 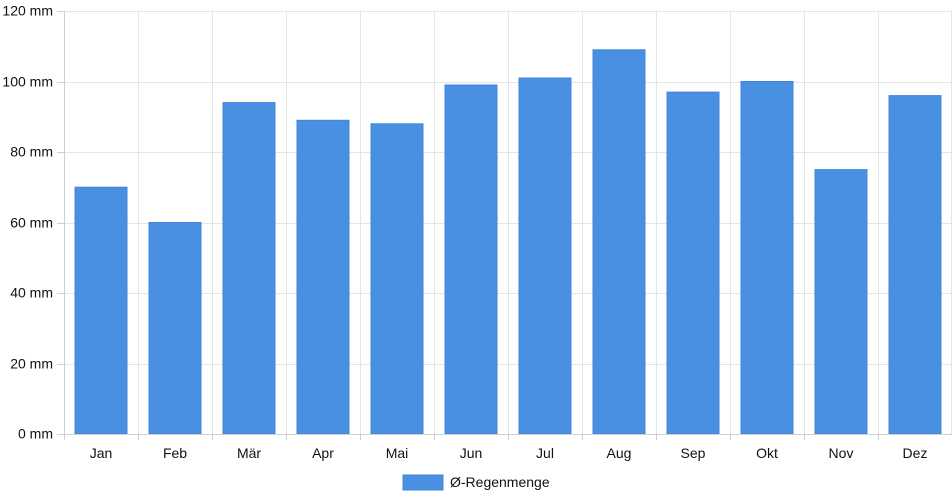 I want to click on bar-feb, so click(x=175, y=328).